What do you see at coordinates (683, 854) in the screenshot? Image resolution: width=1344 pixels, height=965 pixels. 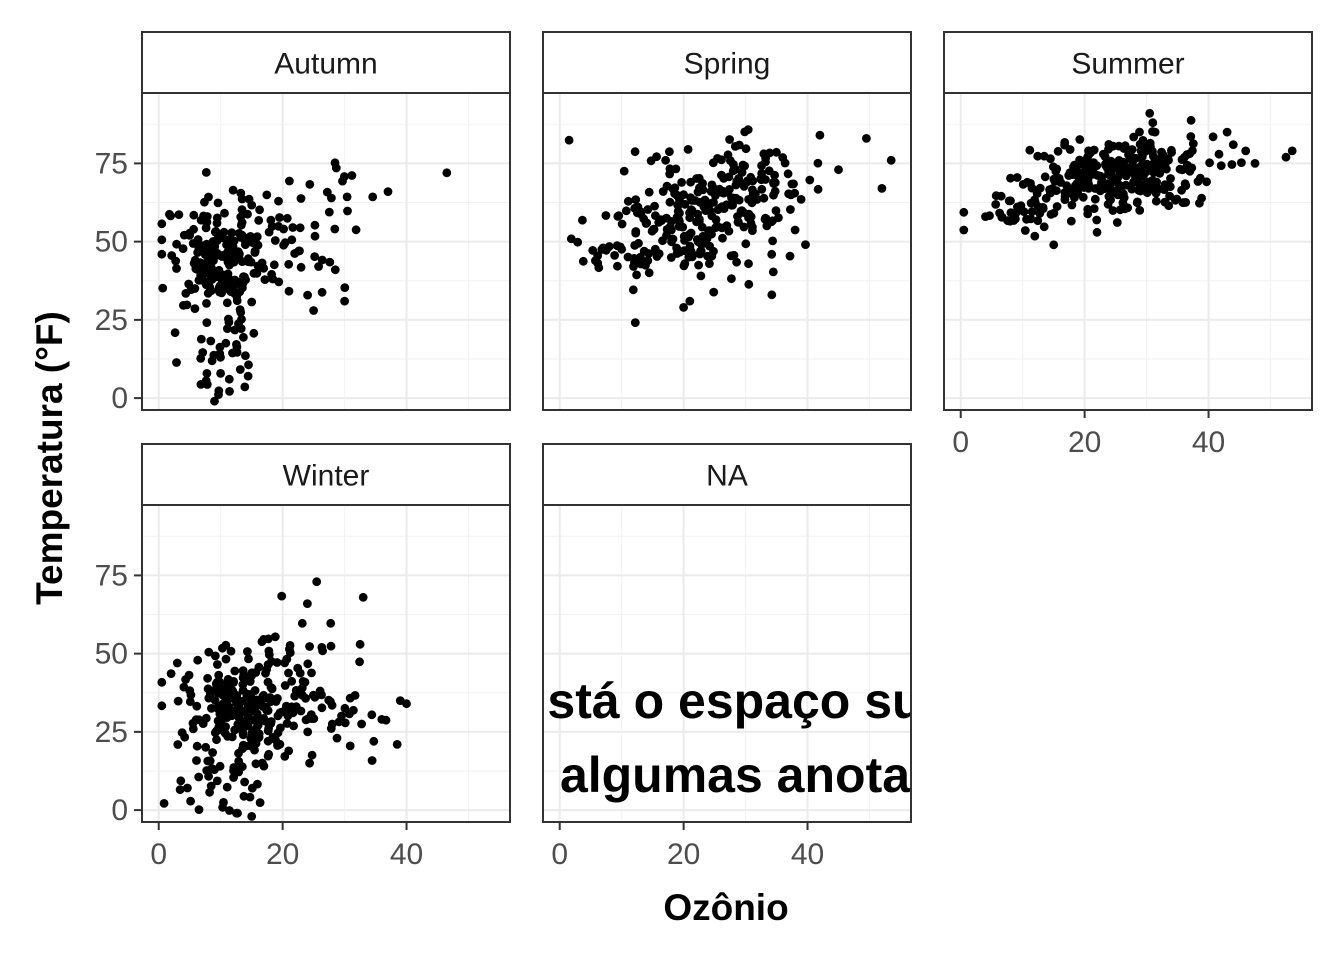 I see `x-tick-label: 20` at bounding box center [683, 854].